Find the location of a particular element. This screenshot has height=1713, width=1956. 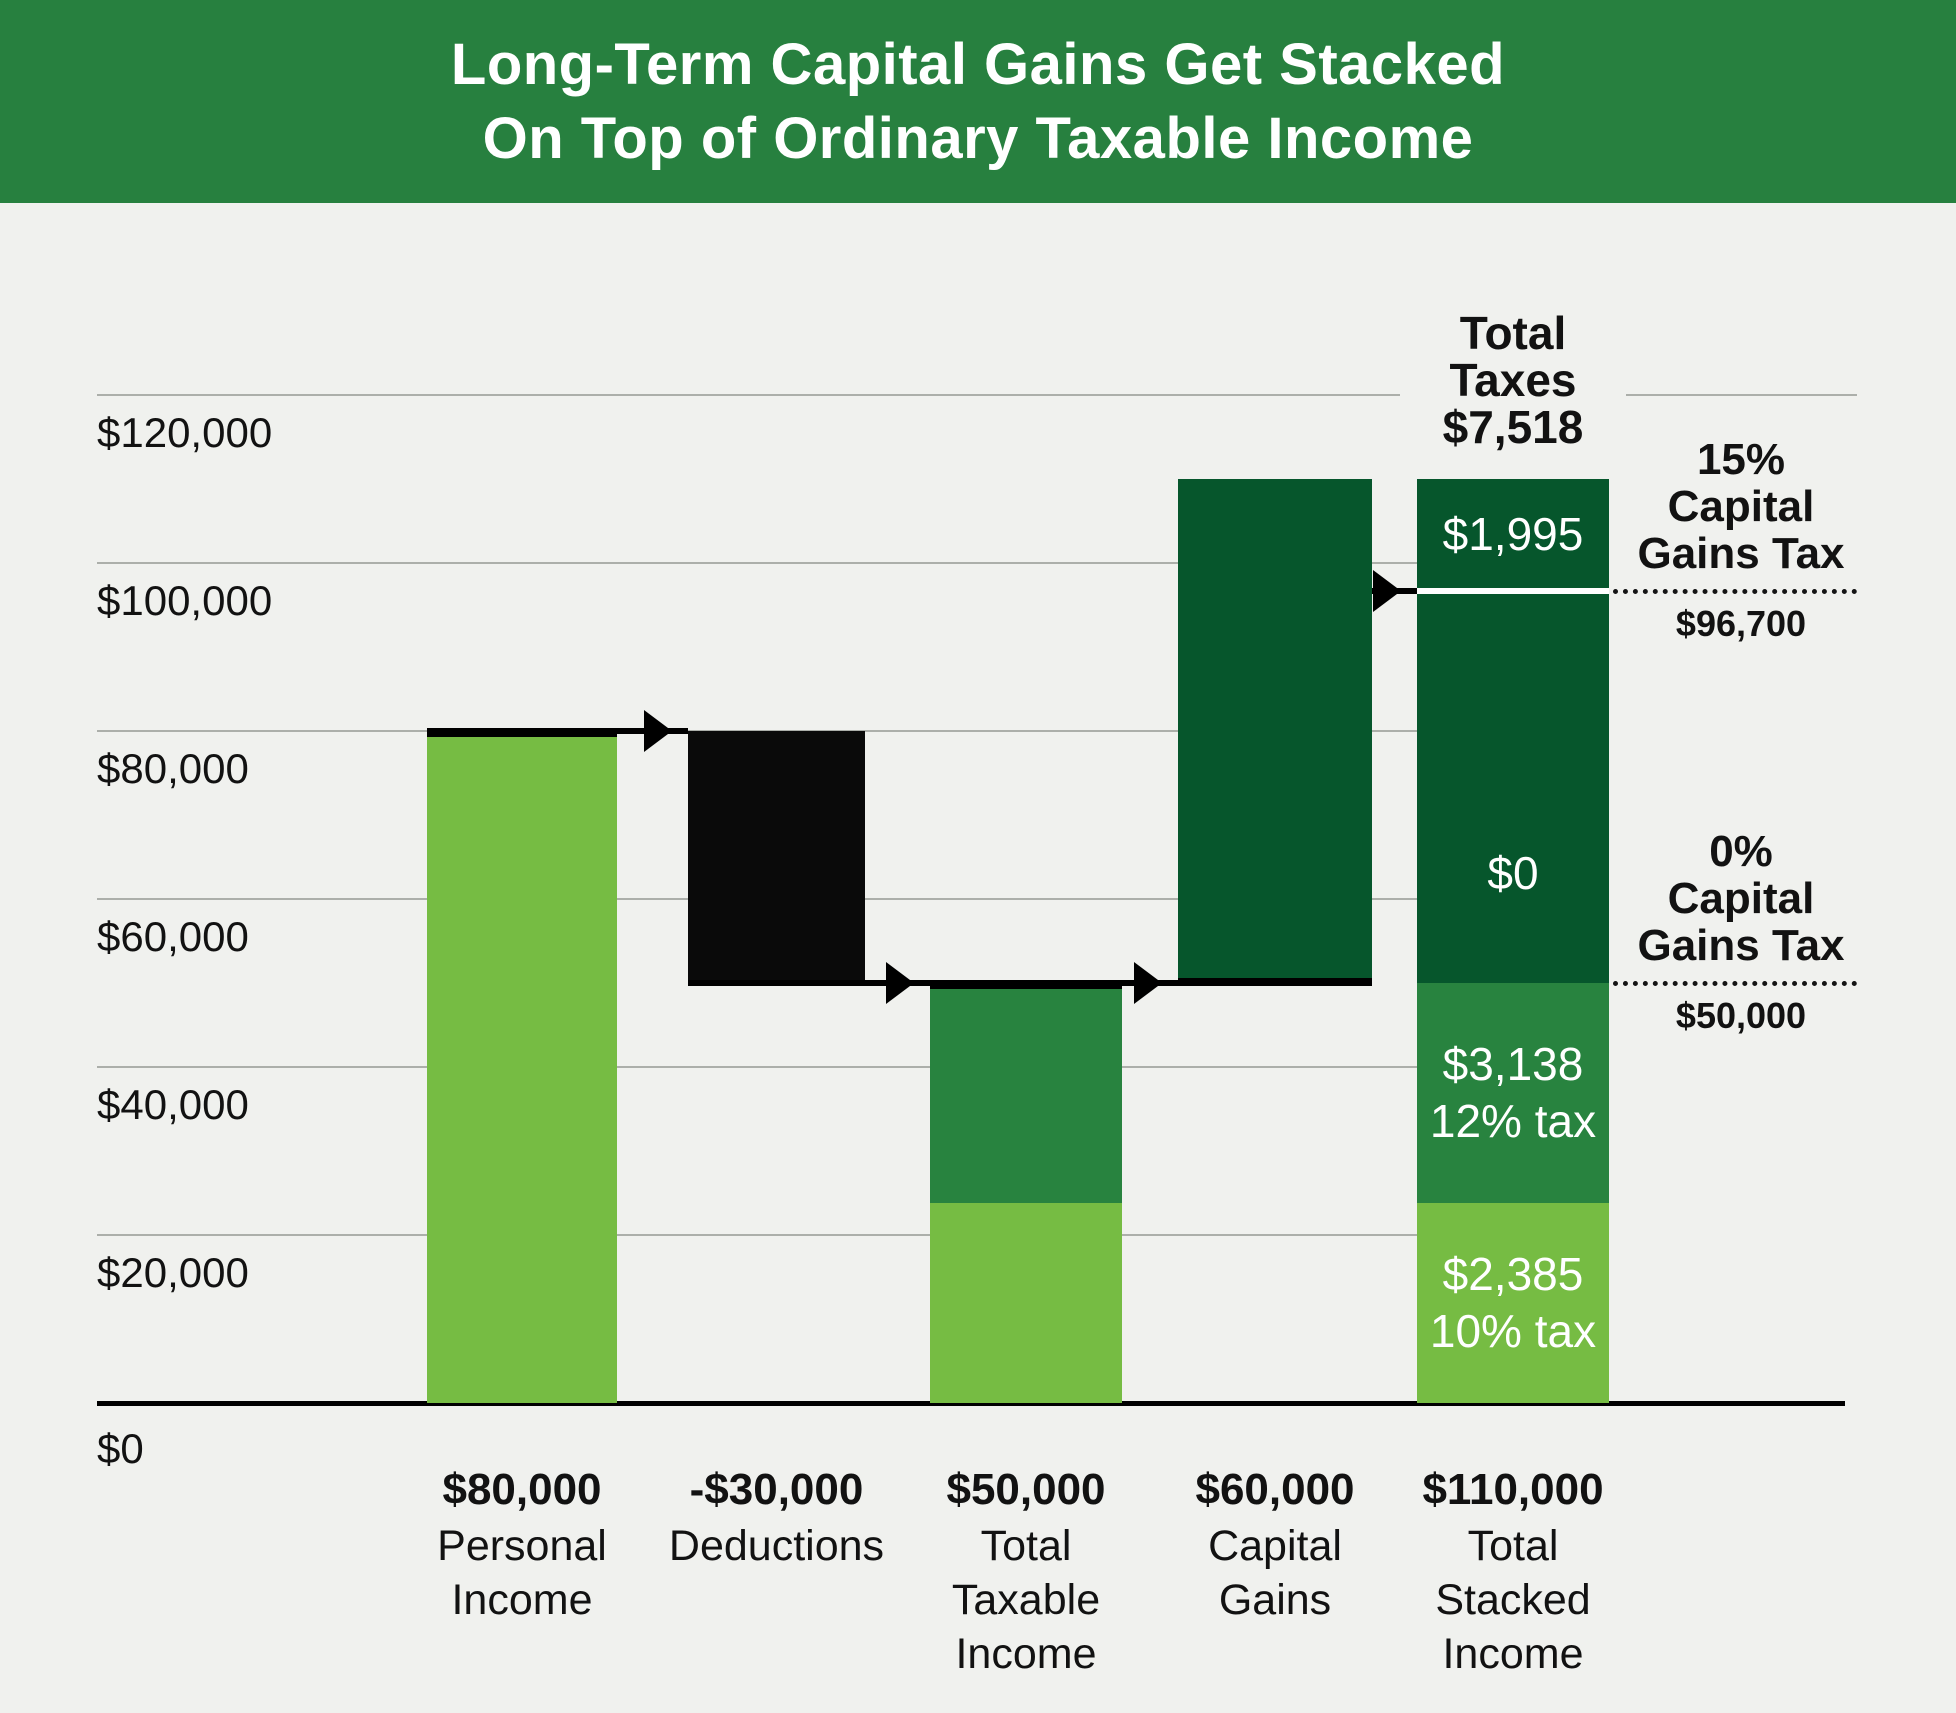

bar-total-taxable-income-segment is located at coordinates (1026, 1302).